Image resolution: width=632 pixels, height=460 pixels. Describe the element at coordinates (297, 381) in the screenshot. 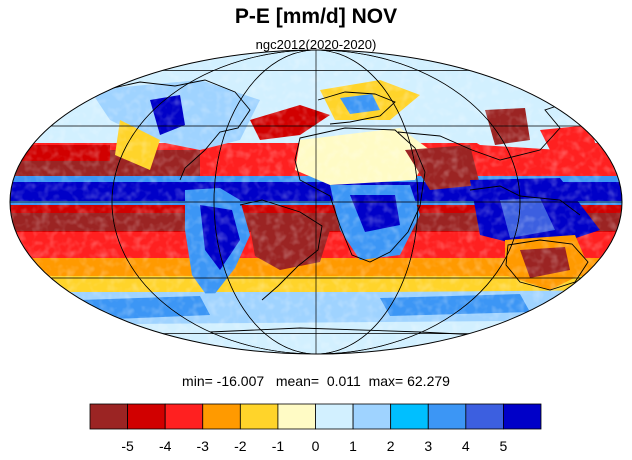

I see `mean-label: mean=` at that location.